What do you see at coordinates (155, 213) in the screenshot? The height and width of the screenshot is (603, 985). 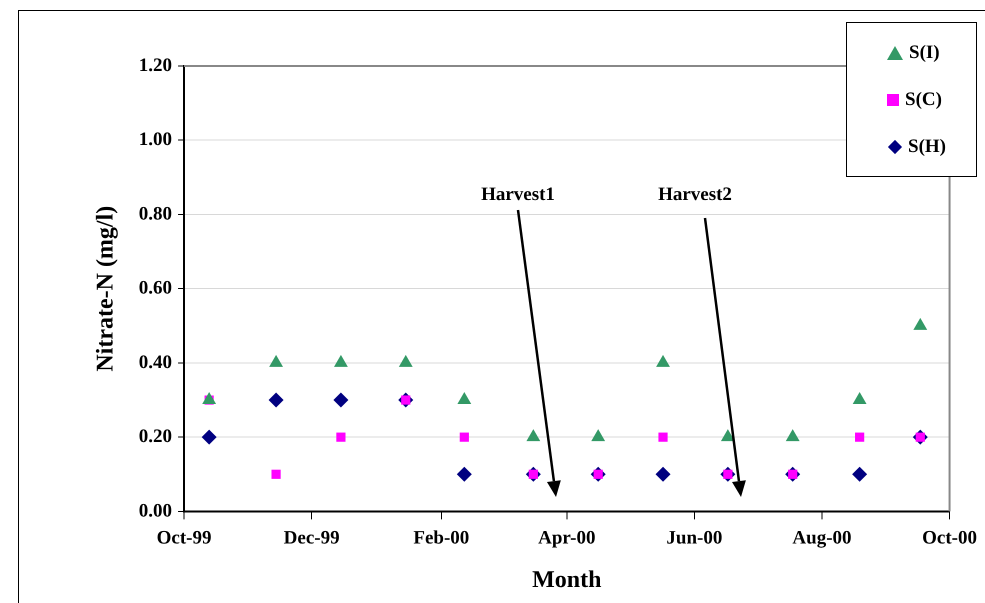 I see `y-tick-label: 0.80` at bounding box center [155, 213].